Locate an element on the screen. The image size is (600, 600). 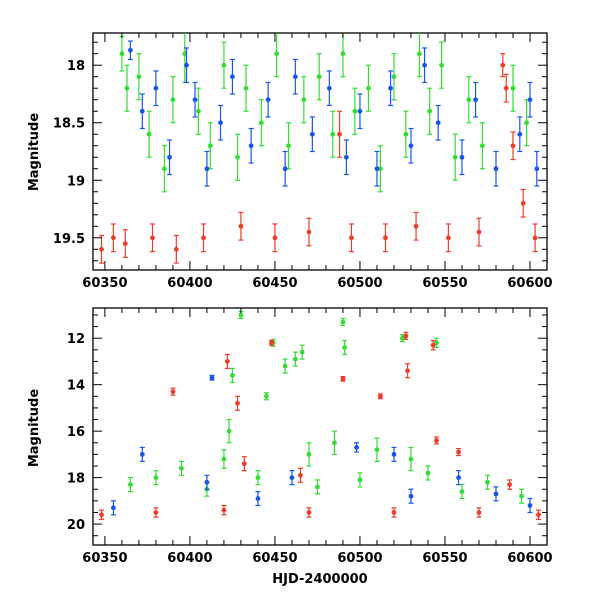
bottom-x-tick-label: 60600 is located at coordinates (529, 558).